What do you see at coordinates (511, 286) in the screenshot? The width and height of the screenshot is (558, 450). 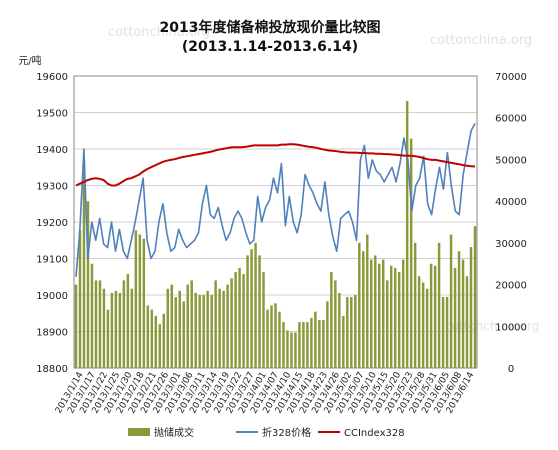 I see `y-right-tick-label: 20000` at bounding box center [511, 286].